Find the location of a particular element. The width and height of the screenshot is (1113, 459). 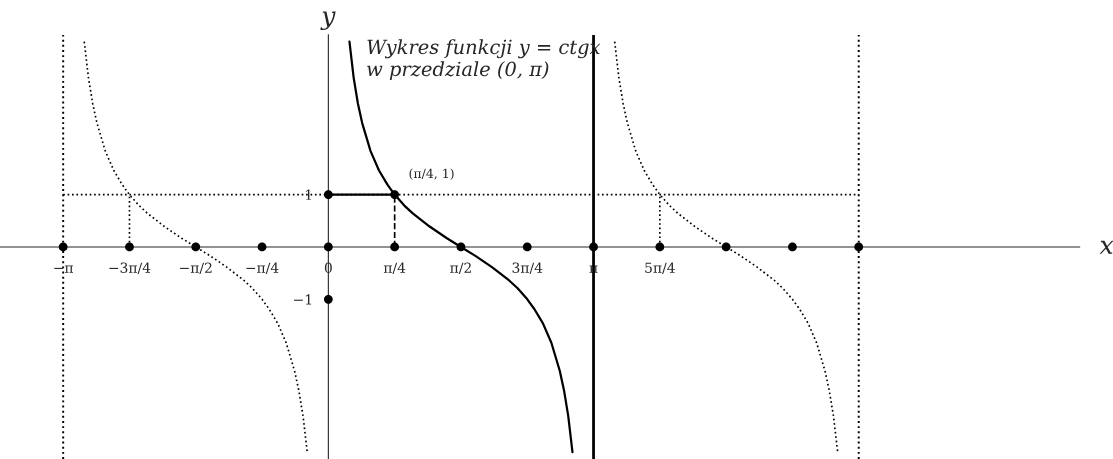

y-axis-title: y is located at coordinates (328, 21).